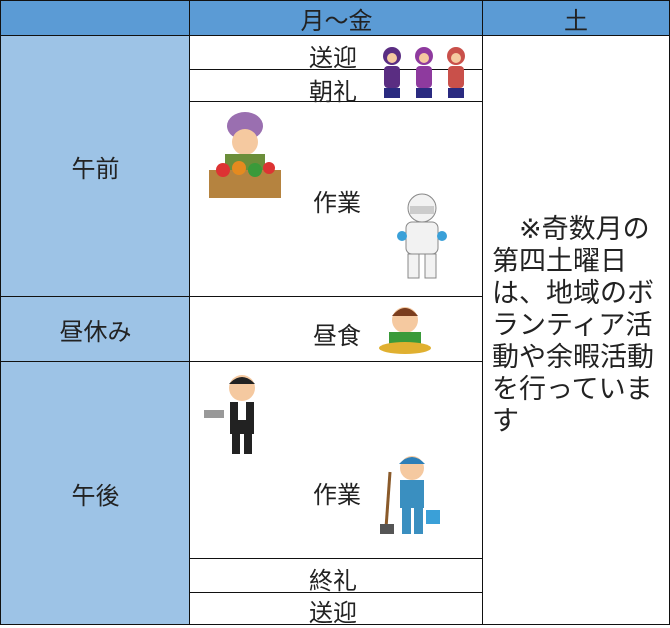 This screenshot has height=628, width=670. I want to click on farmer-illustration, so click(245, 155).